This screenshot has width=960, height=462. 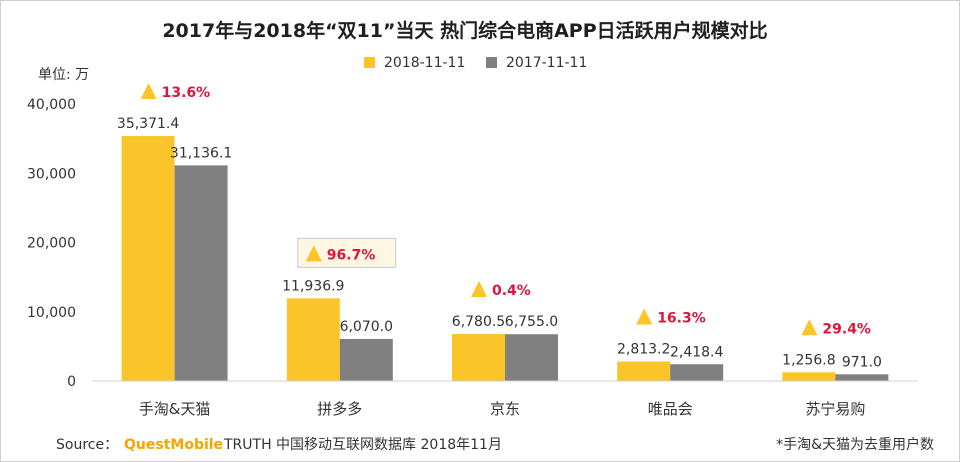 What do you see at coordinates (173, 445) in the screenshot?
I see `source-brand: QuestMobile` at bounding box center [173, 445].